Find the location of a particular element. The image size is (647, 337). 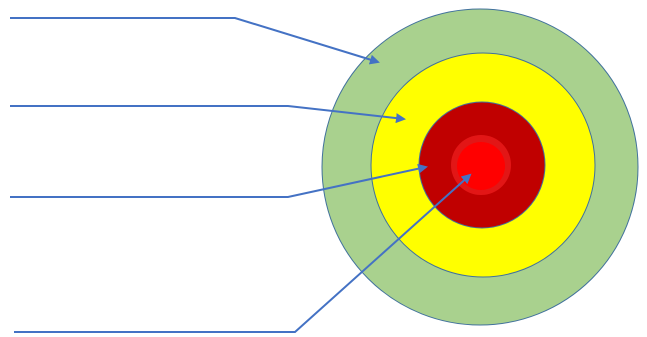

leader-line-inner-ring is located at coordinates (219, 180).